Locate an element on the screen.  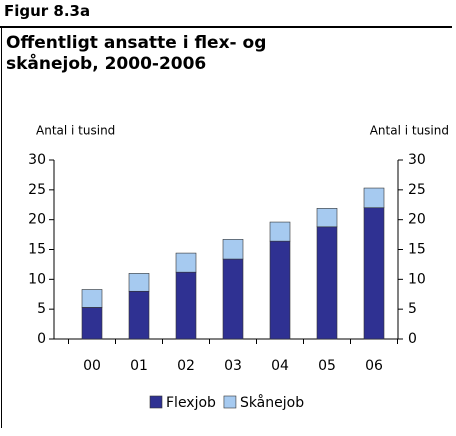
x-tick-label: 01 is located at coordinates (139, 366).